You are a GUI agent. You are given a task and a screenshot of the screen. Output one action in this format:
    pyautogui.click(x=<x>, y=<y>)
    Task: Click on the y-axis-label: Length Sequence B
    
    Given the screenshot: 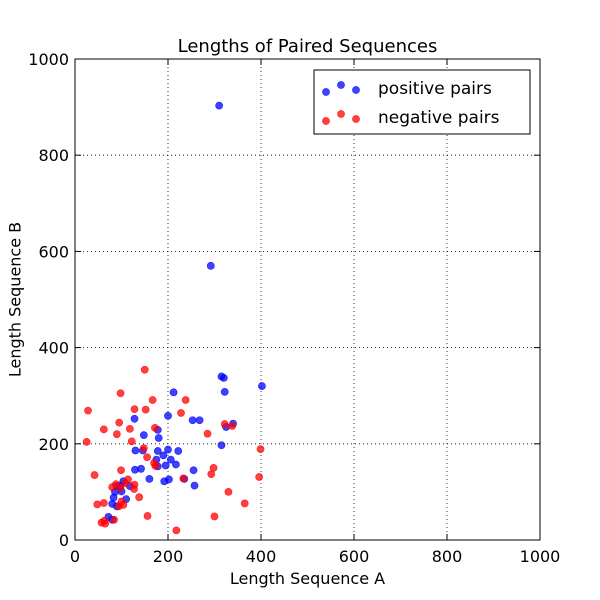 What is the action you would take?
    pyautogui.click(x=15, y=299)
    